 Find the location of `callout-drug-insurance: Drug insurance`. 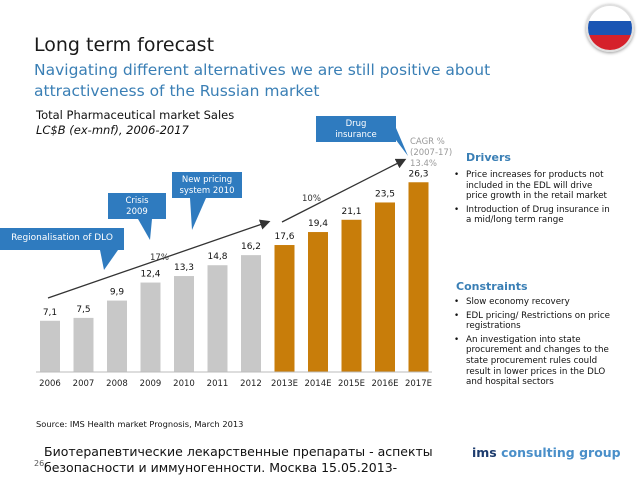

callout-drug-insurance: Drug insurance is located at coordinates (356, 129).